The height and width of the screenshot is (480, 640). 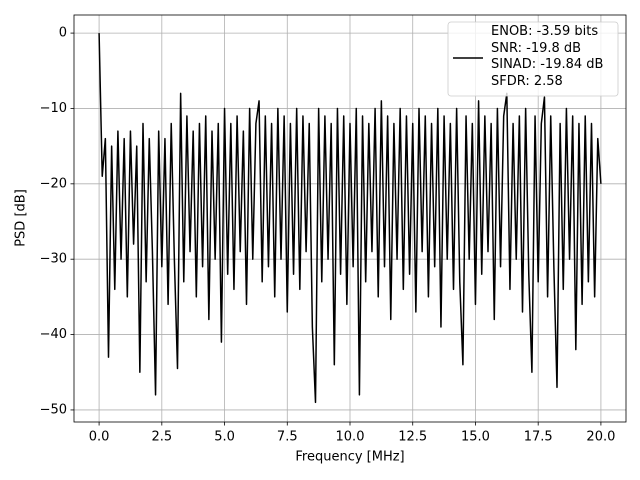 What do you see at coordinates (224, 437) in the screenshot?
I see `x-tick-label: 5.0` at bounding box center [224, 437].